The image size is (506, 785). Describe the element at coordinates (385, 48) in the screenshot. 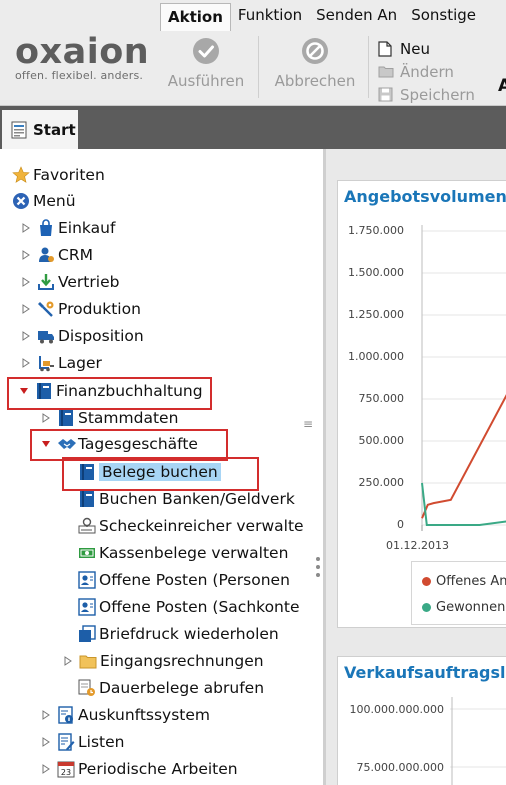

I see `new-document-icon` at that location.